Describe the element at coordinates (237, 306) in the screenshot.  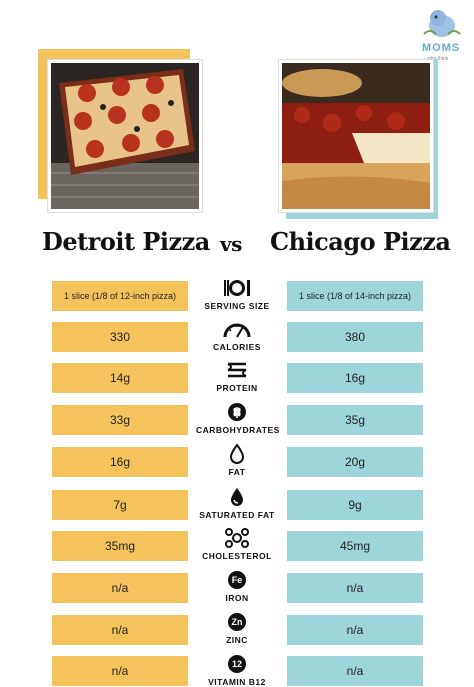
I see `serving-size-label: SERVING SIZE` at that location.